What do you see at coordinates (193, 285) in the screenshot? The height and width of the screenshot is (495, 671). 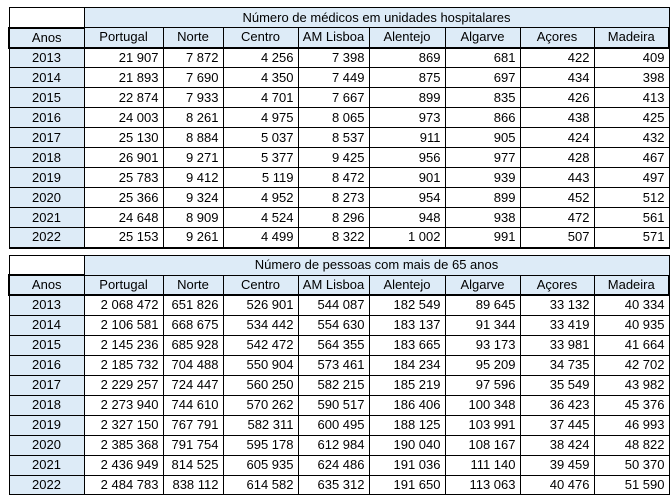 I see `column-header-1: Norte` at bounding box center [193, 285].